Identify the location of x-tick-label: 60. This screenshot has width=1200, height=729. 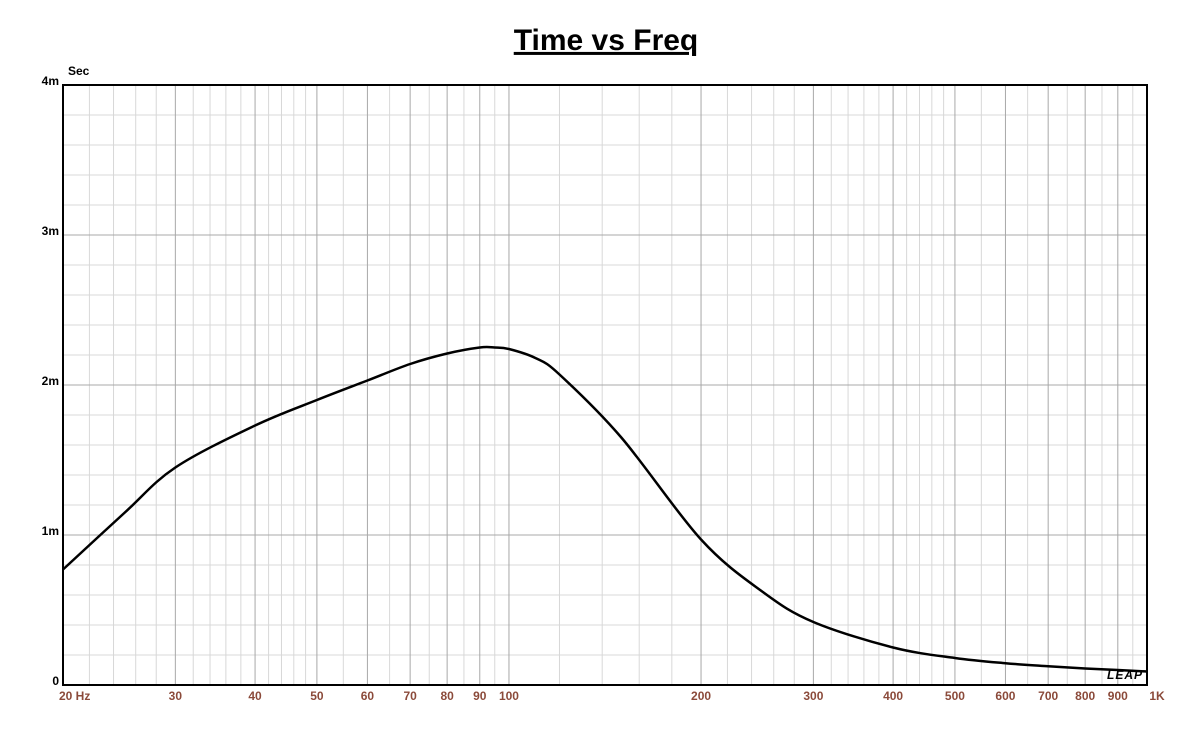
(368, 696).